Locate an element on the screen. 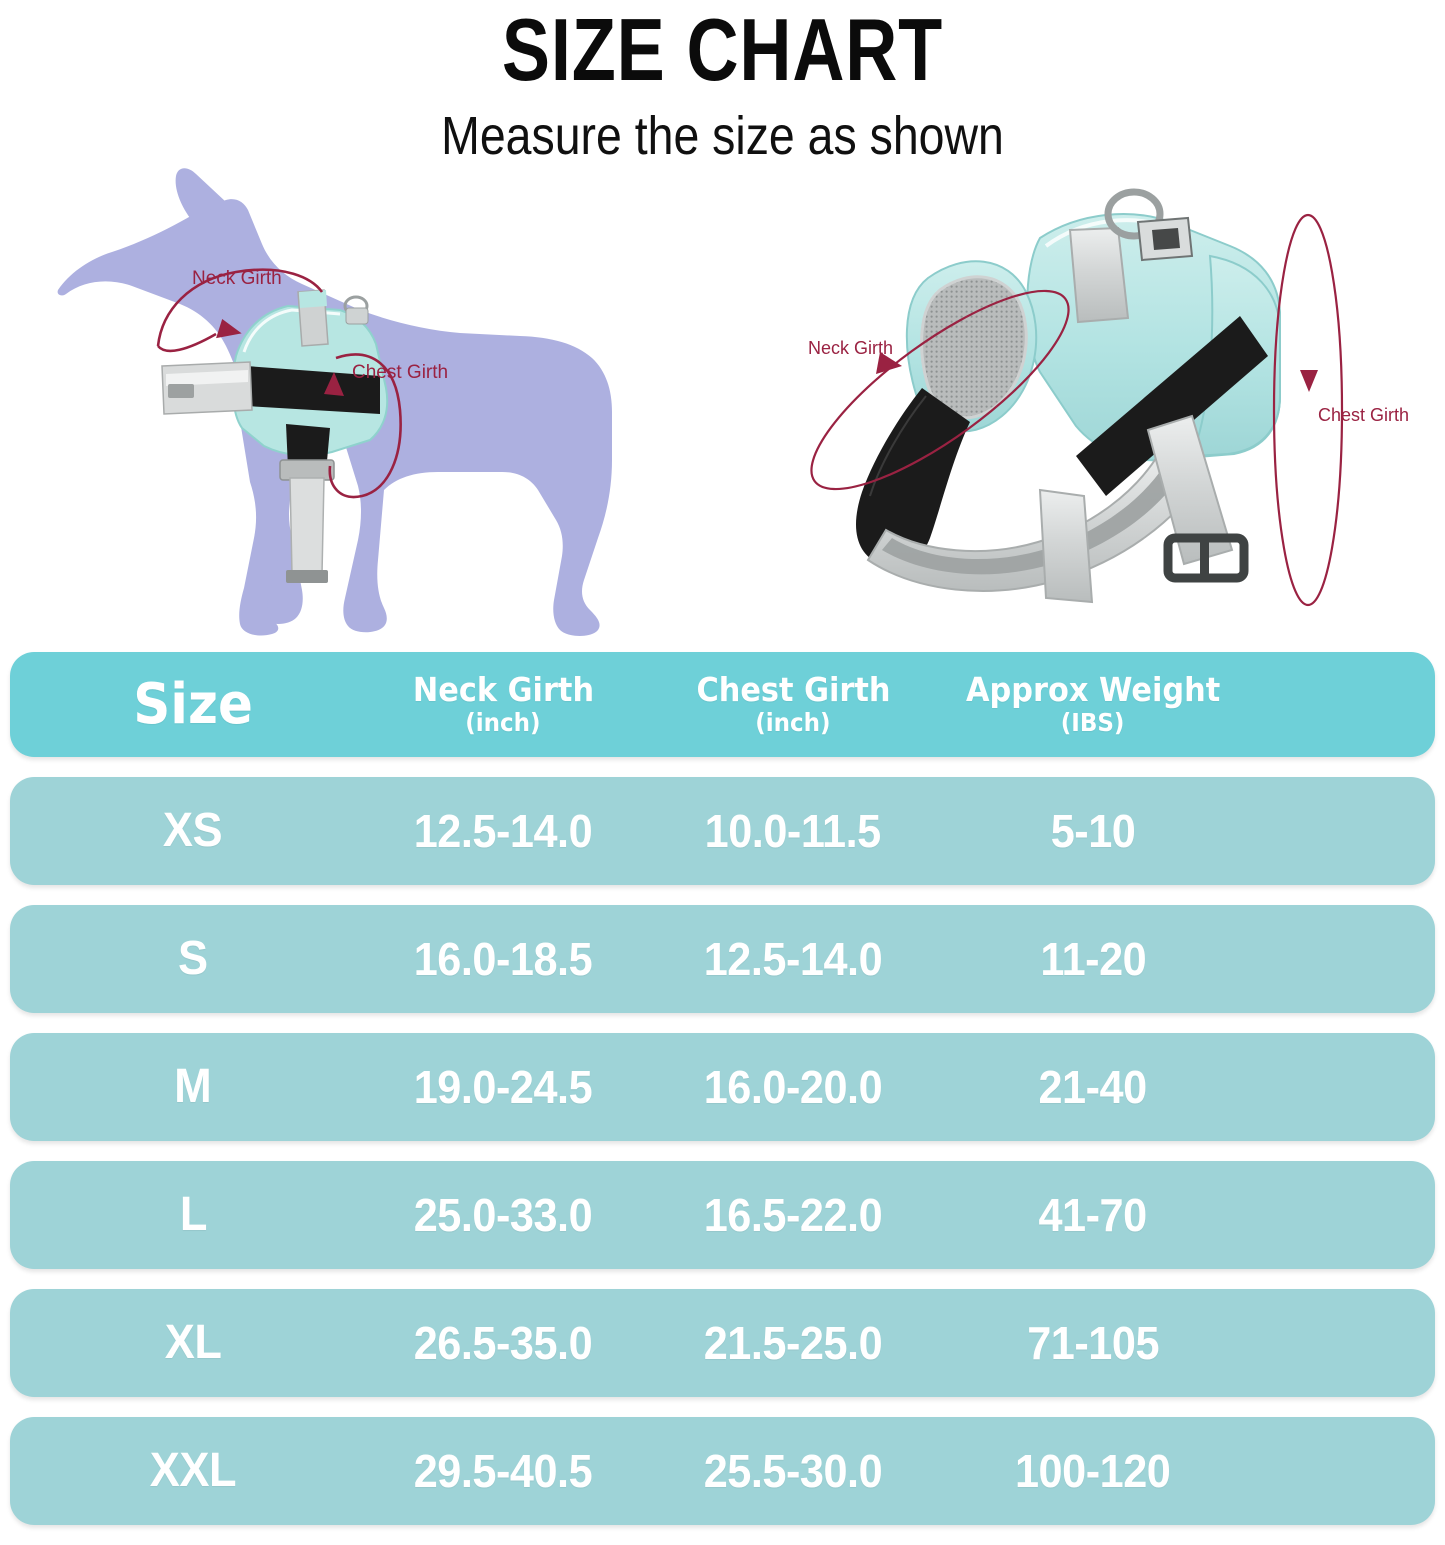 The height and width of the screenshot is (1545, 1445). cell-weight: 100-120 is located at coordinates (1093, 1471).